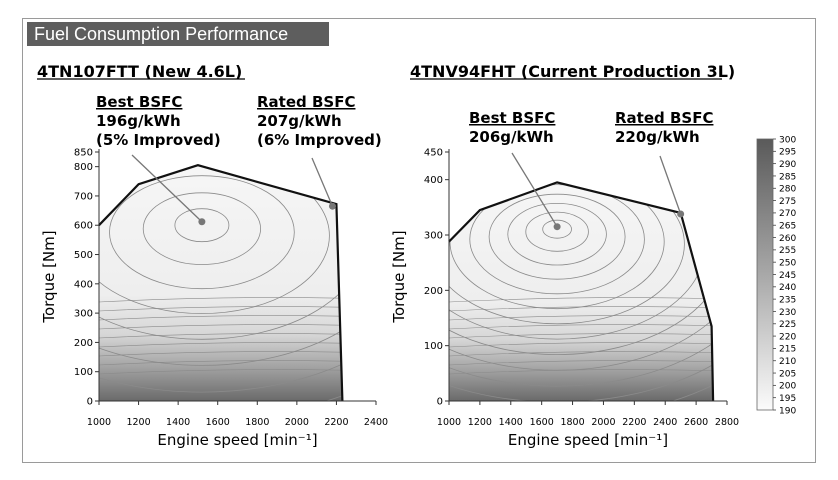  I want to click on colorbar-tick-label: 210, so click(787, 362).